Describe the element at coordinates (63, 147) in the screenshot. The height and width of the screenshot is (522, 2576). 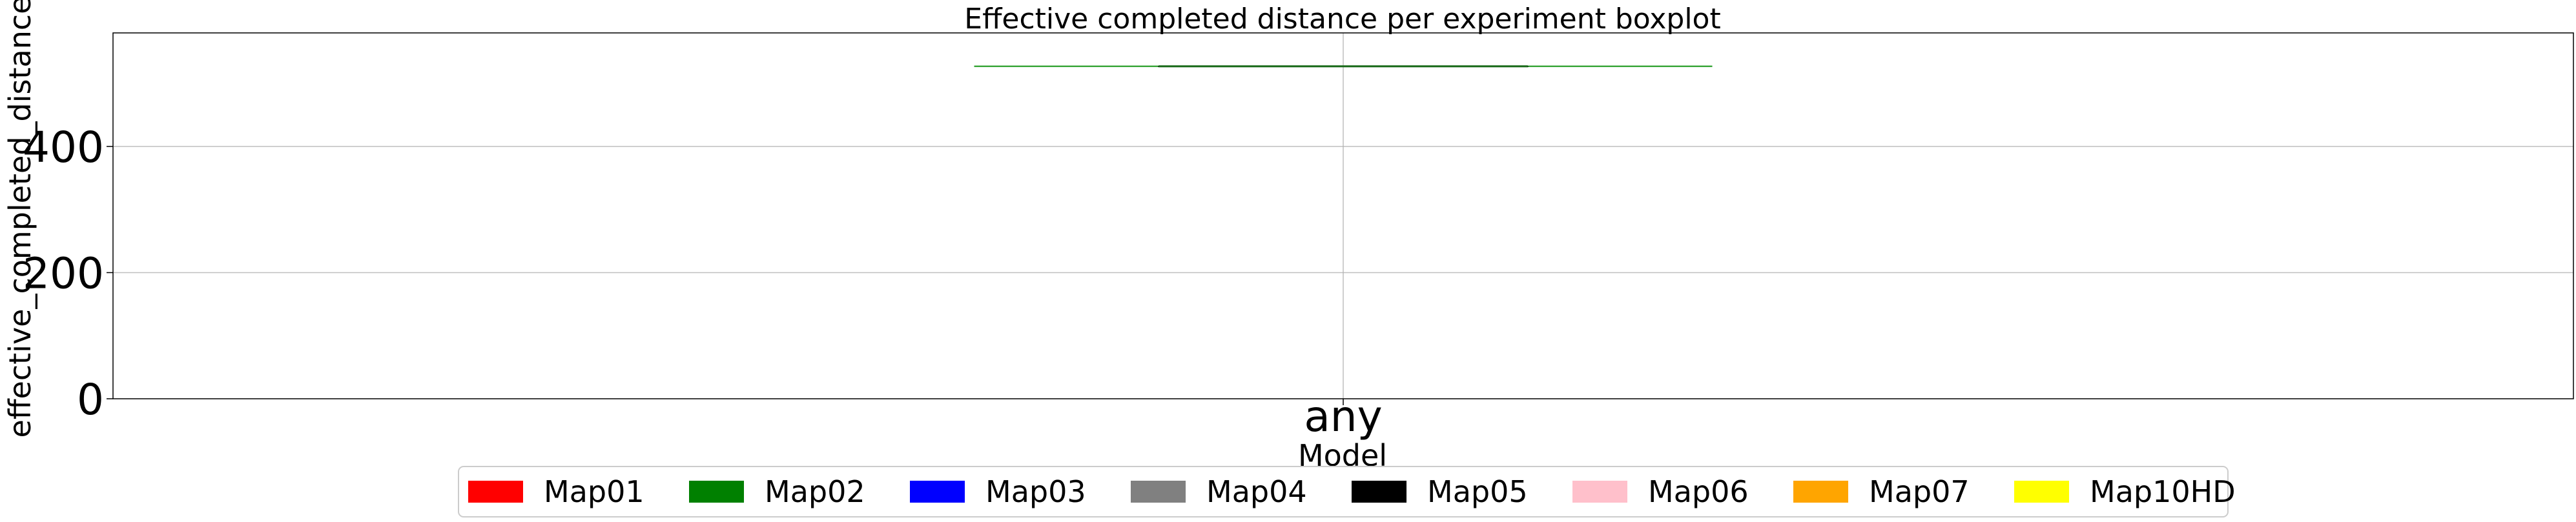
I see `y-tick-label: 400` at that location.